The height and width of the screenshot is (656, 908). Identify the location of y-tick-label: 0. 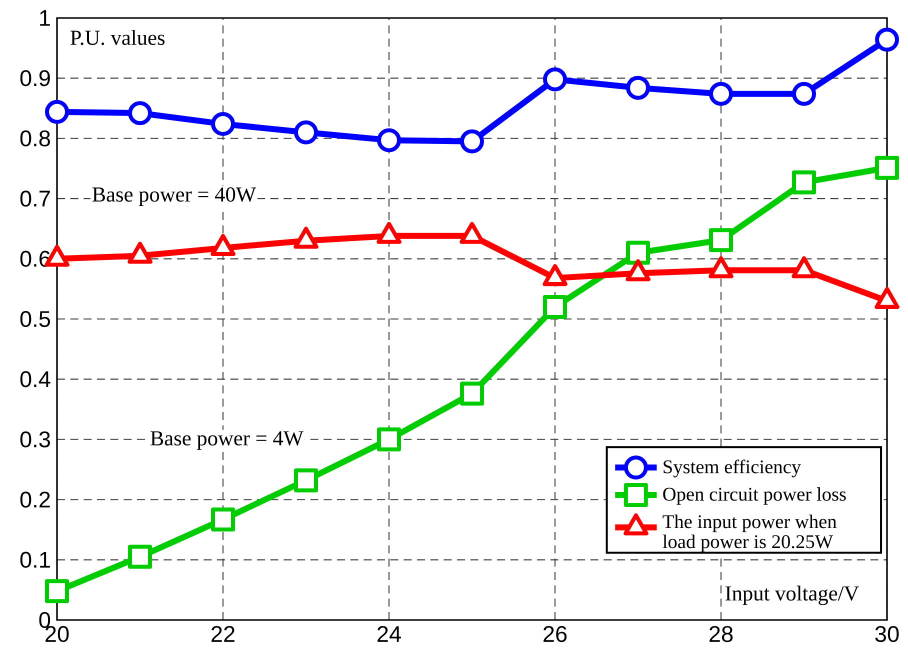
(44, 620).